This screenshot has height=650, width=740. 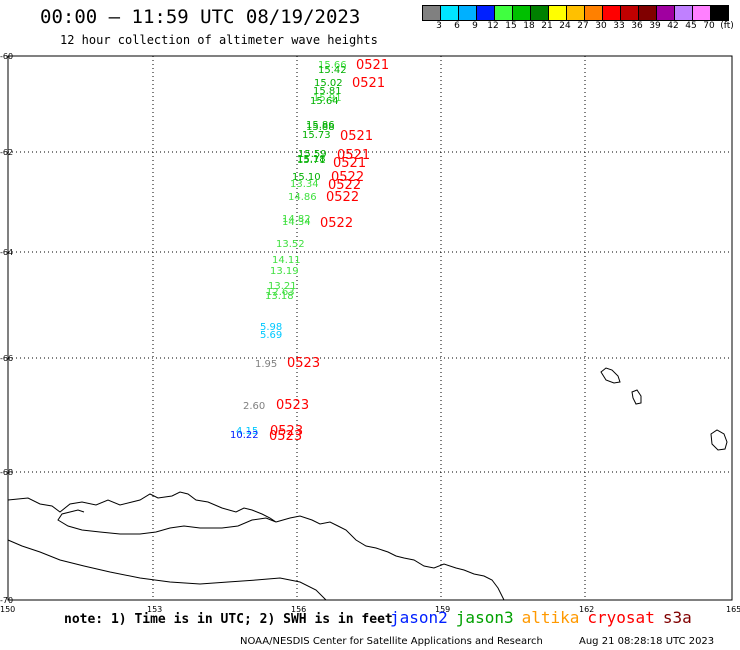 I want to click on wave-height-label: 12.63, so click(x=280, y=292).